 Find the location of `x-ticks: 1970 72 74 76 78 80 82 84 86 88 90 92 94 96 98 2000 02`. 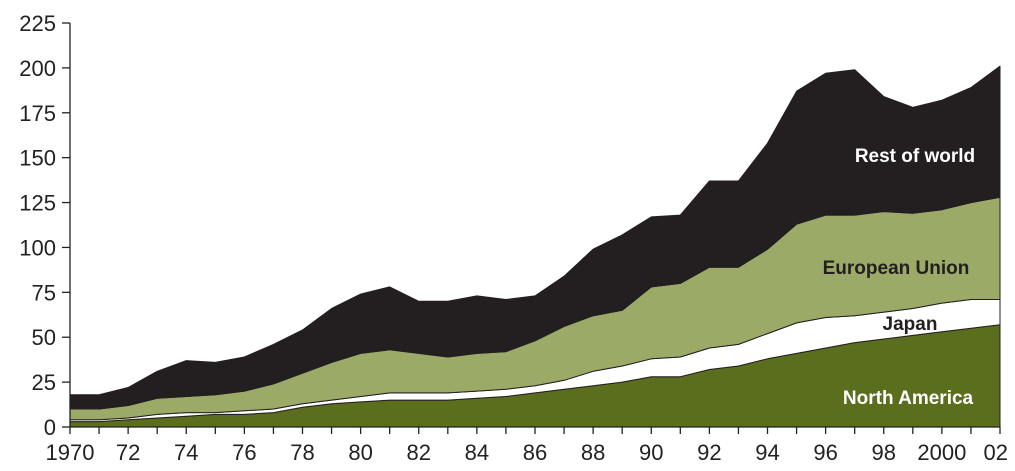

x-ticks: 1970 72 74 76 78 80 82 84 86 88 90 92 94 96 98 2000 02 is located at coordinates (527, 446).